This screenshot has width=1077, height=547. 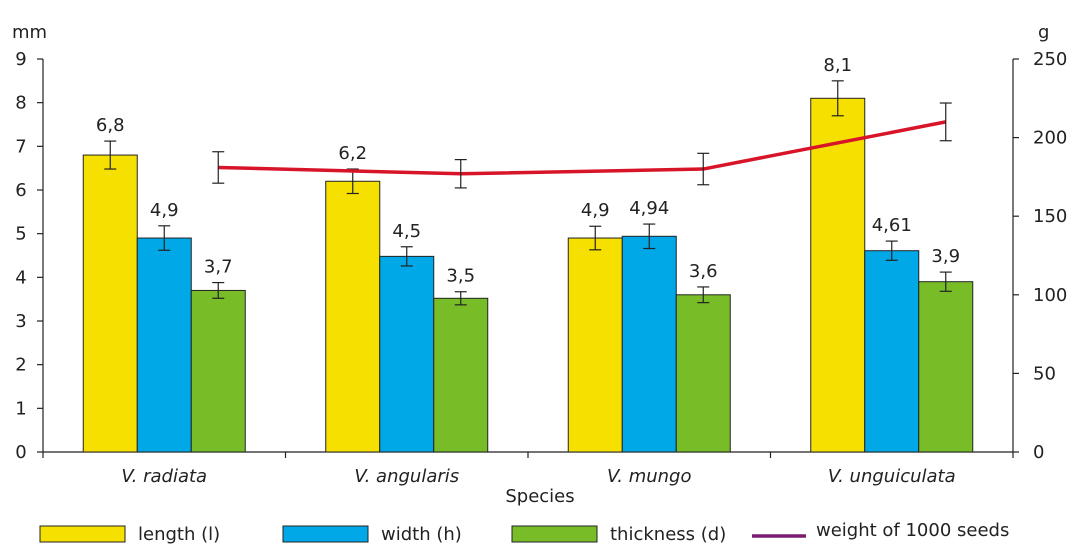 I want to click on legend-label: weight of 1000 seeds, so click(x=912, y=530).